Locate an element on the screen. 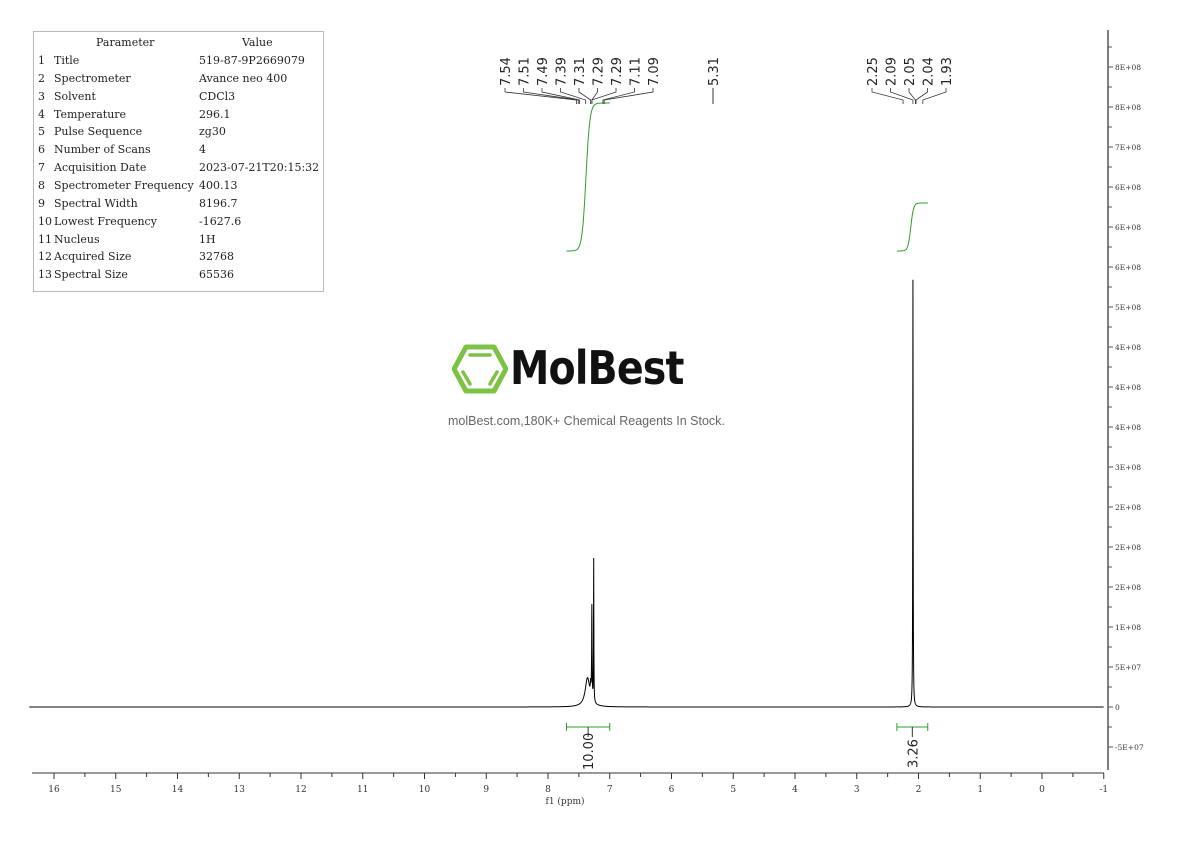 This screenshot has width=1190, height=841. parameter-value: 65536 is located at coordinates (216, 275).